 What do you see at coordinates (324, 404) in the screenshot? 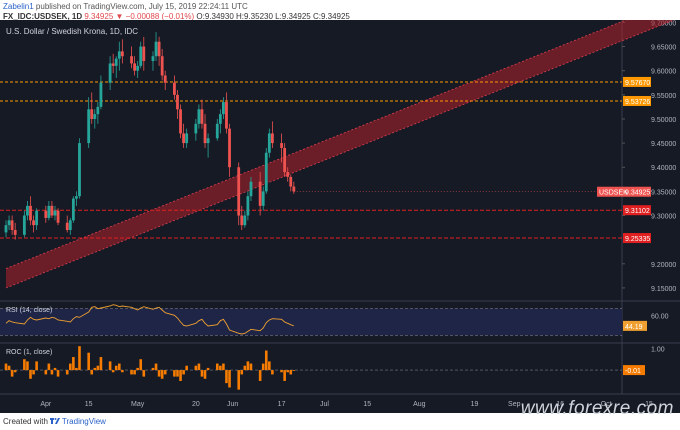
I see `time-tick-label: Jul` at bounding box center [324, 404].